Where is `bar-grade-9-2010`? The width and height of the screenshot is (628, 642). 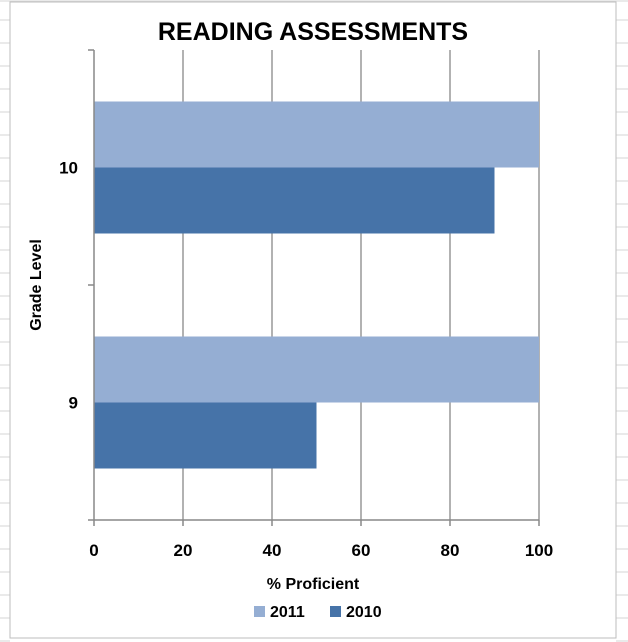 bar-grade-9-2010 is located at coordinates (205, 435).